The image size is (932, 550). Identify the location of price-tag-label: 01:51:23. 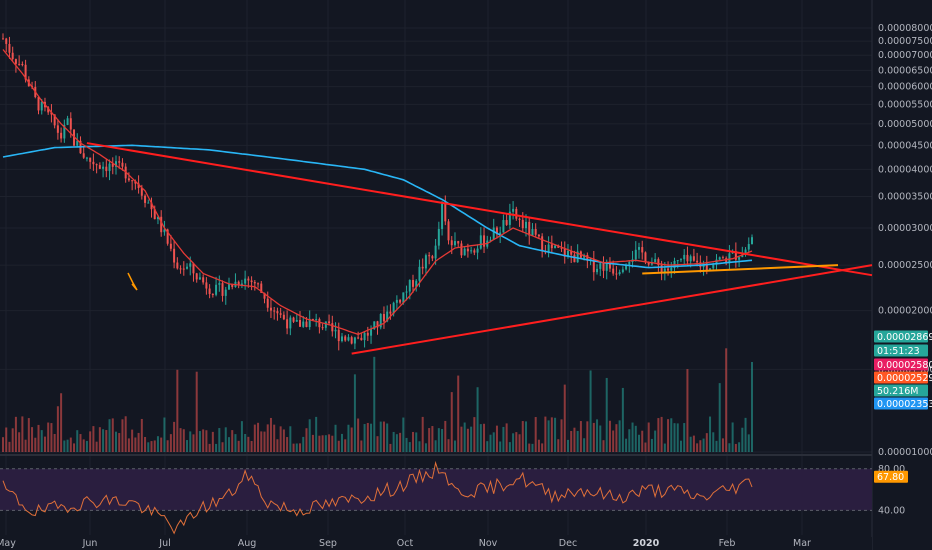
(898, 351).